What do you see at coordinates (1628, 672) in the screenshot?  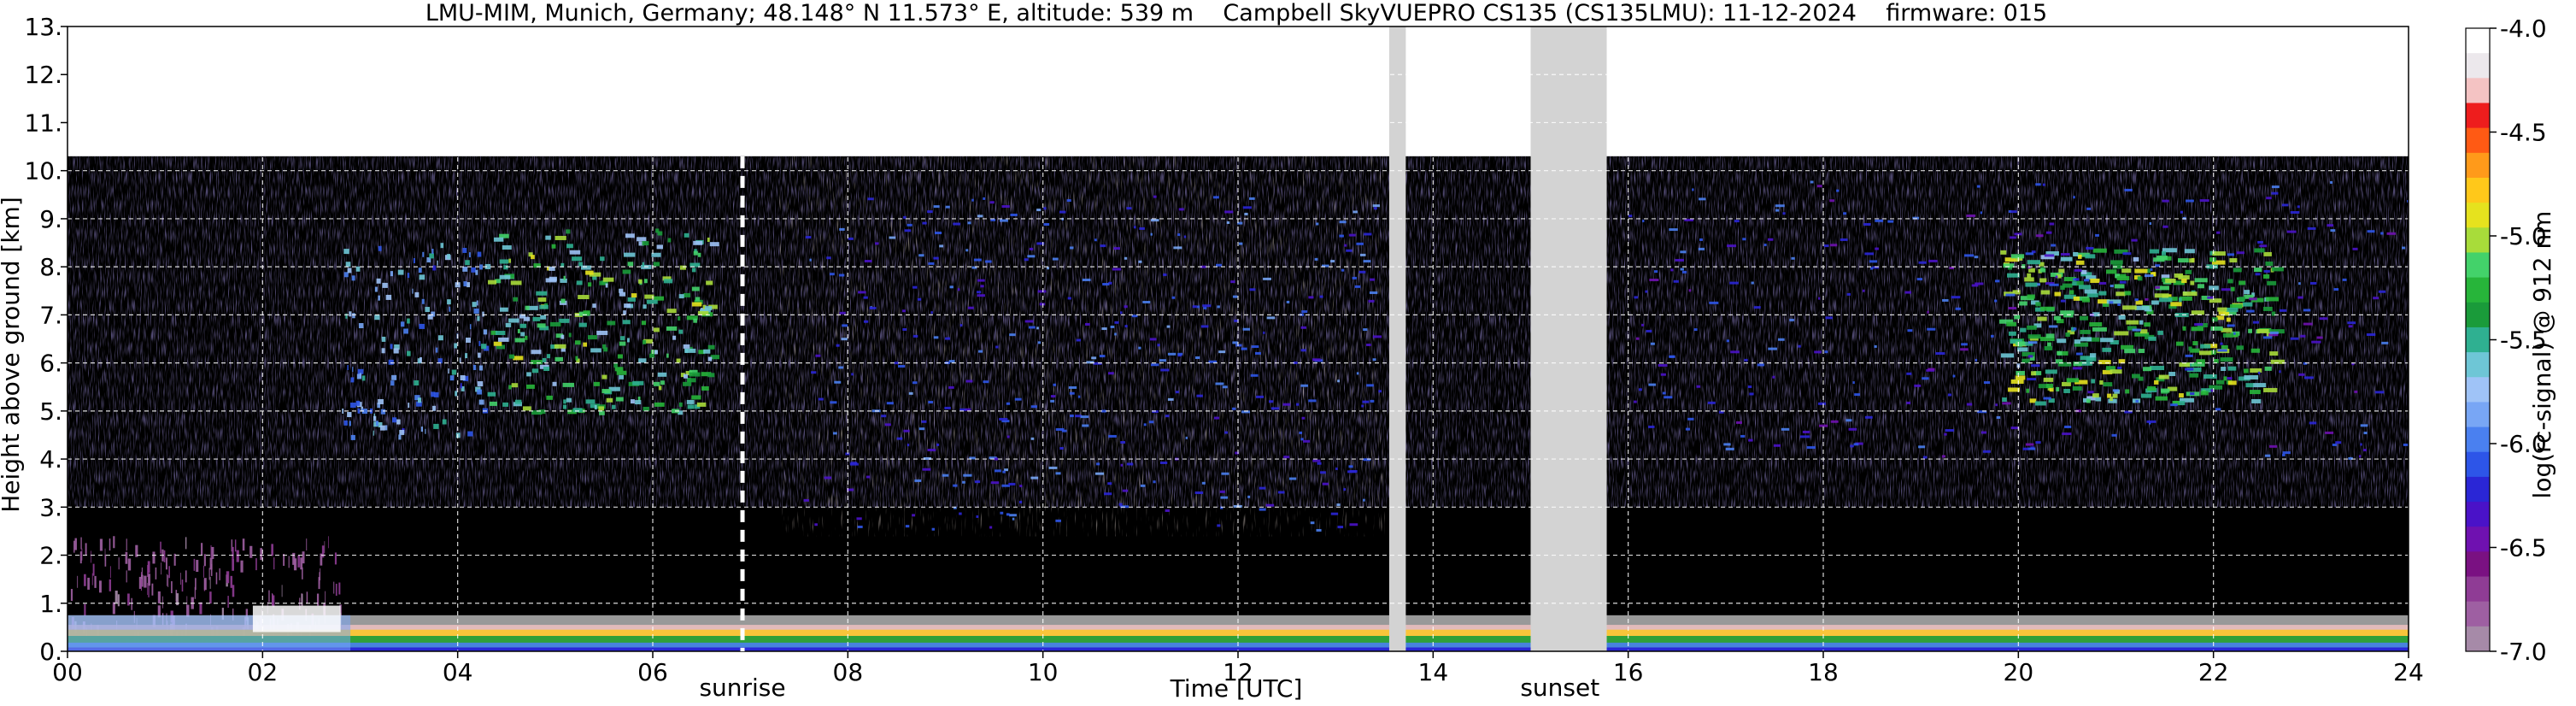 I see `x-tick-label: 16` at bounding box center [1628, 672].